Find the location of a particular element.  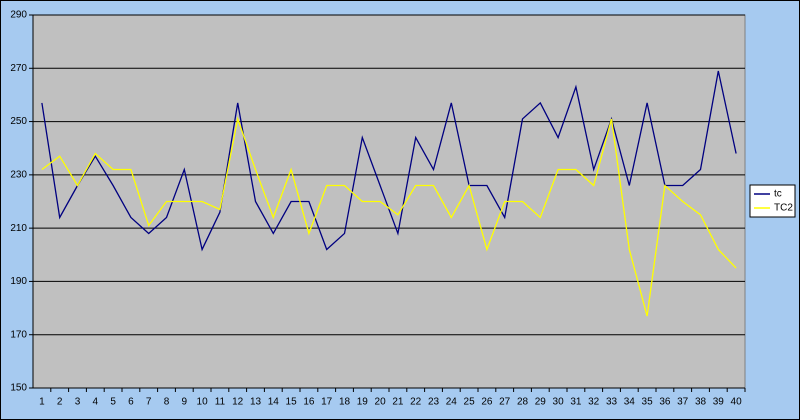

x-tick-label: 17 is located at coordinates (327, 402).